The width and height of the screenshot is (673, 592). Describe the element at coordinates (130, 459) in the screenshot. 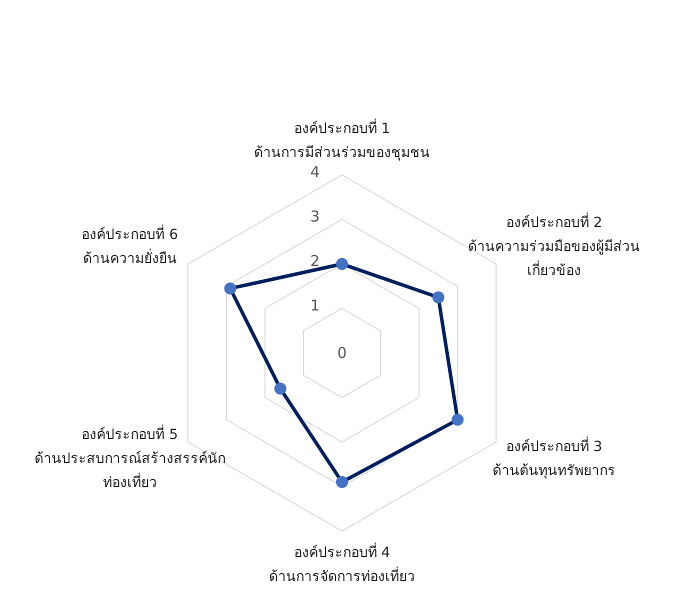

I see `spoke-label: องค์ประกอบที่ 5 ด้านประสบการณ์สร้างสรรค์นักท่องเที่ยว` at that location.